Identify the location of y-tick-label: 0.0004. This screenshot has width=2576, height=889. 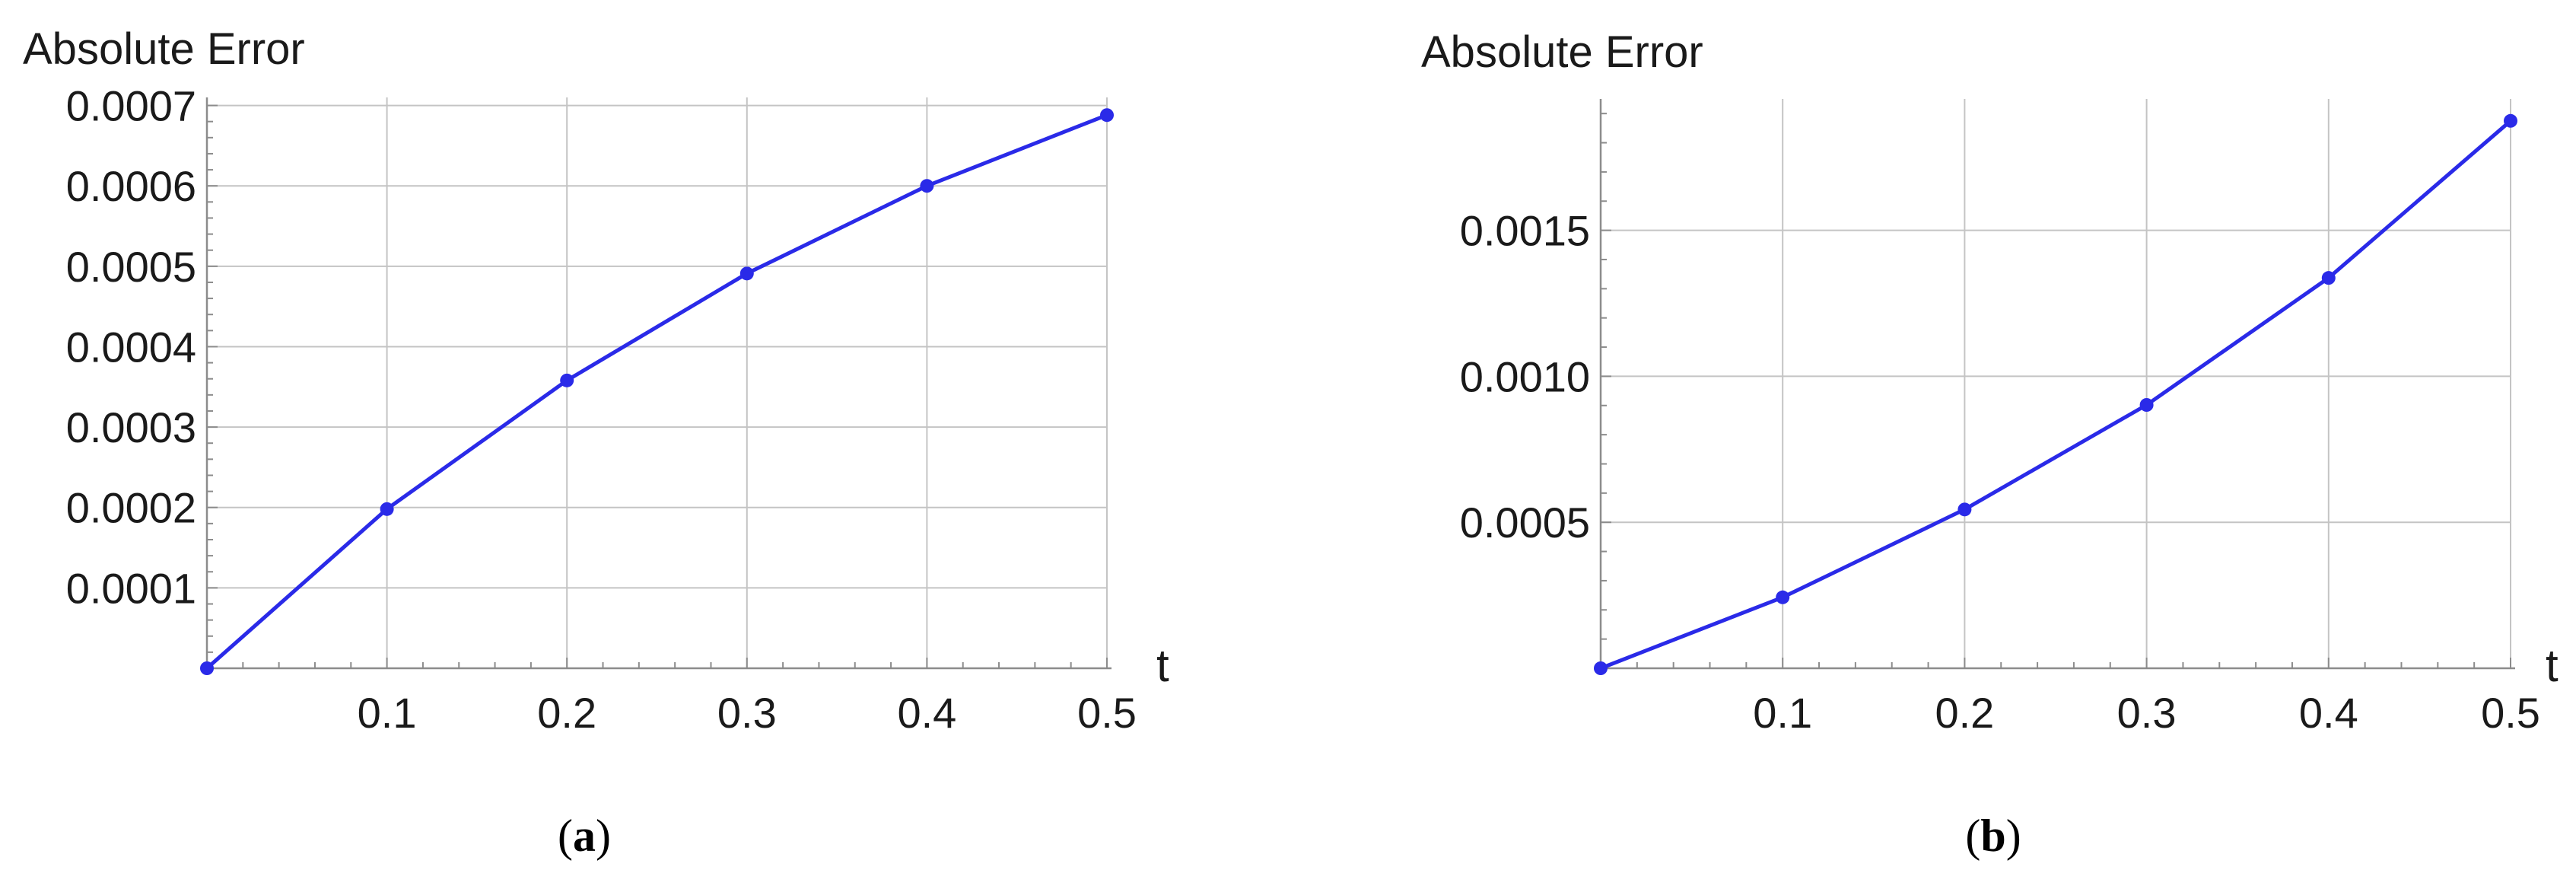
(131, 347).